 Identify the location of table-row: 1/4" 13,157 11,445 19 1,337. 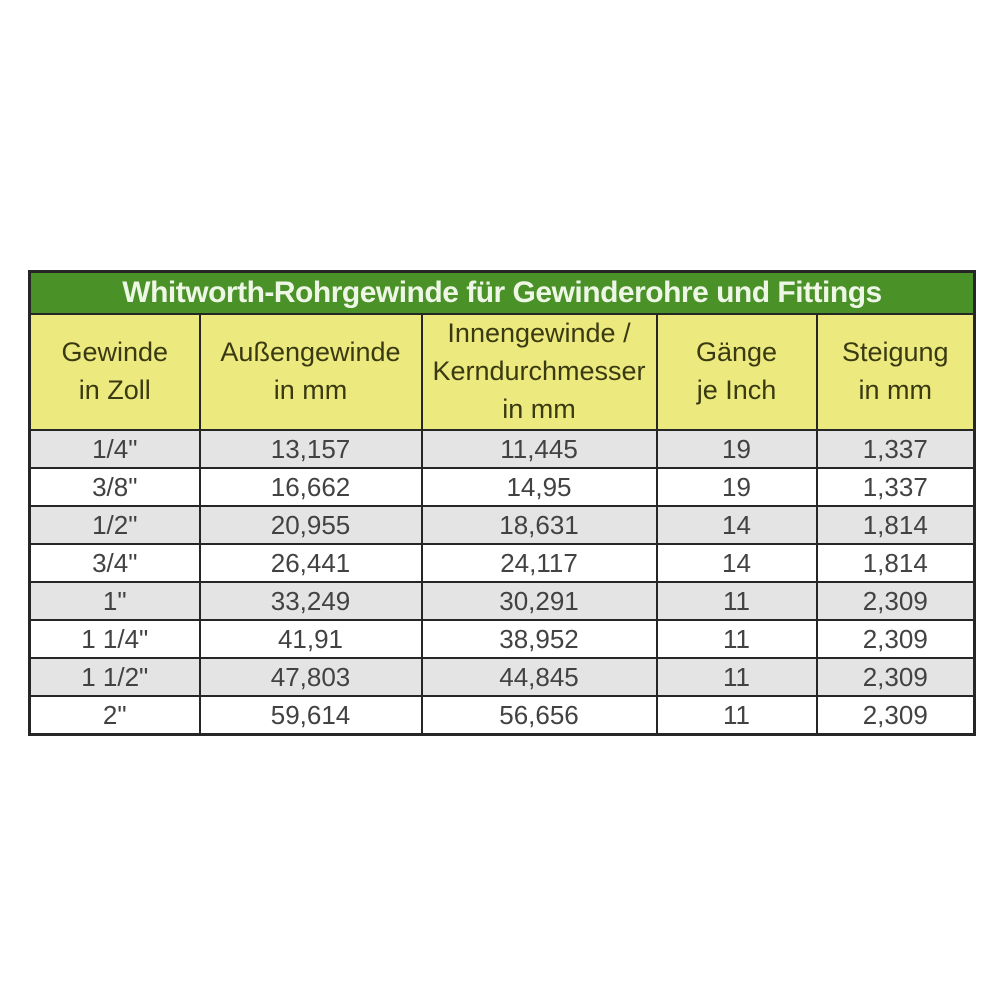
(502, 449).